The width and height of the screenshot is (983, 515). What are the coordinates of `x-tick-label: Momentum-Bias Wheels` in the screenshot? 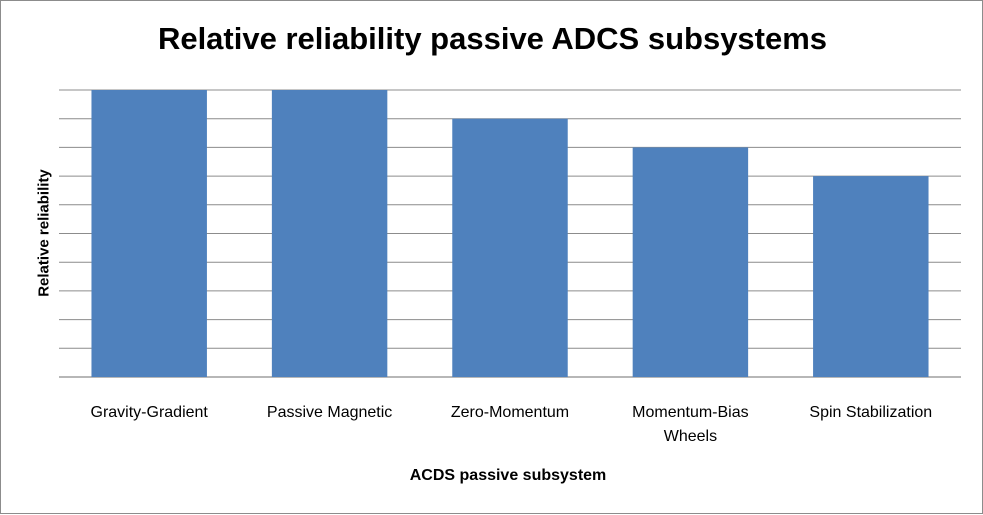 It's located at (690, 424).